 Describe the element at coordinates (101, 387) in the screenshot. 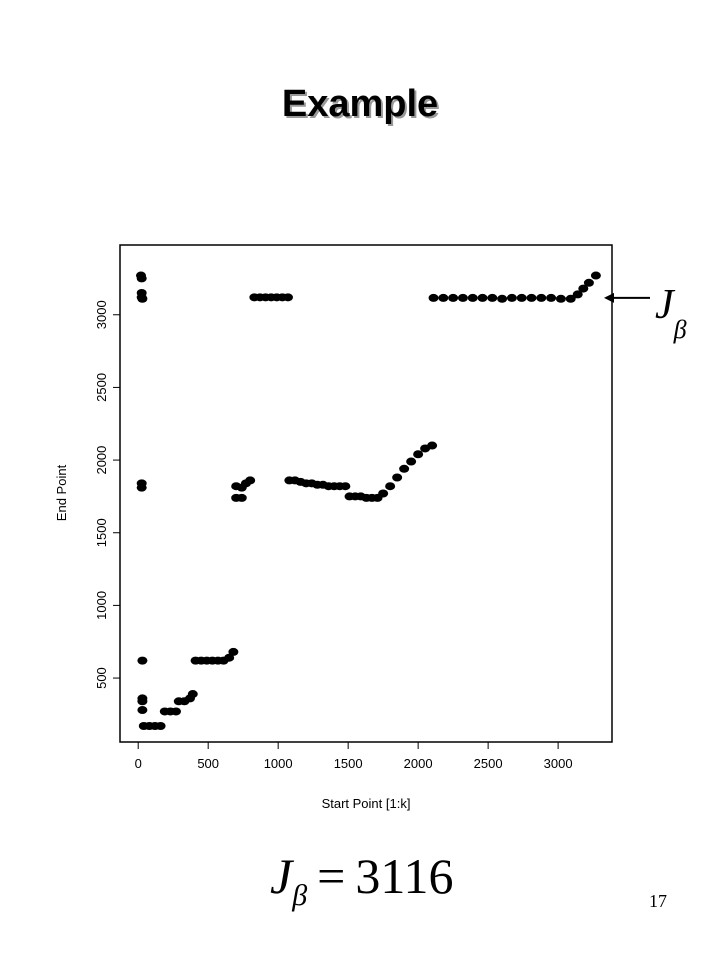

I see `y-tick-label: 2500` at that location.